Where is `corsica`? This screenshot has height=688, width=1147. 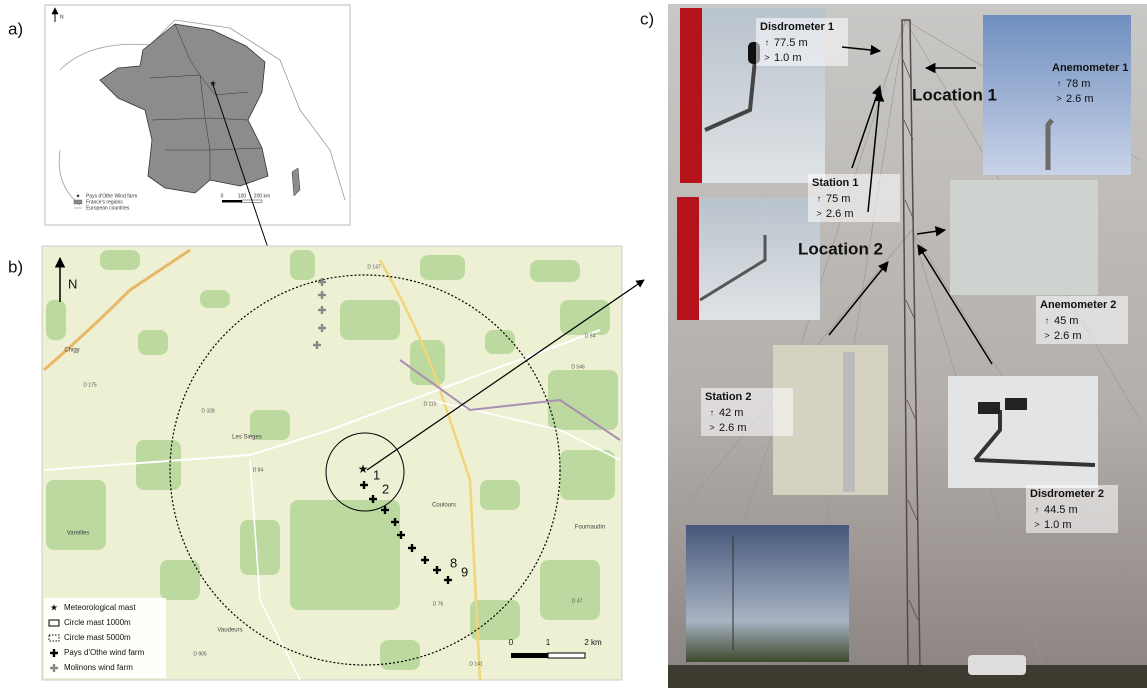
corsica is located at coordinates (296, 182).